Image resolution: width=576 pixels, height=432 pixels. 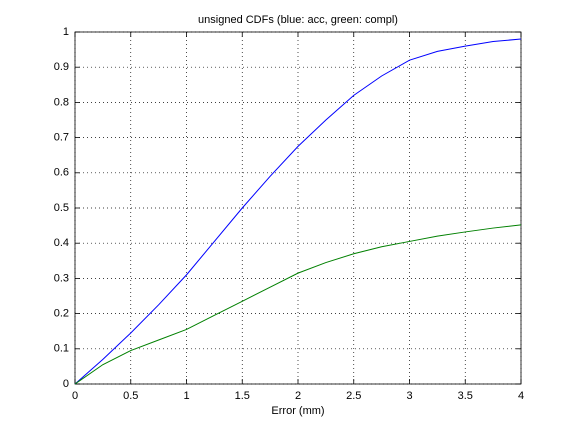 I want to click on x-tick-label: 1, so click(x=186, y=396).